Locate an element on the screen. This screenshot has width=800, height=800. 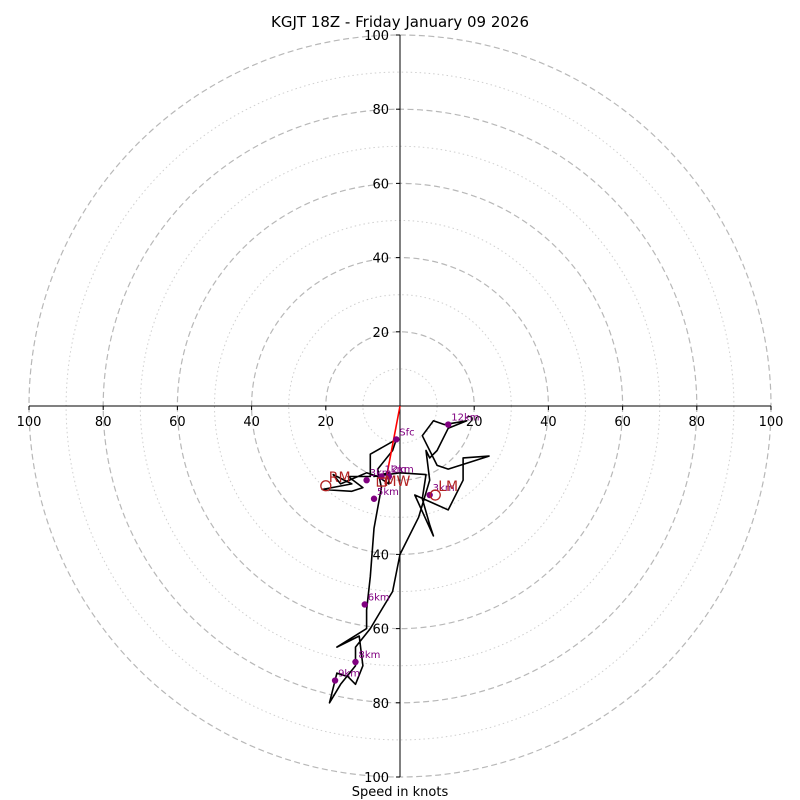
storm-motion-rm-label: RM is located at coordinates (340, 478).